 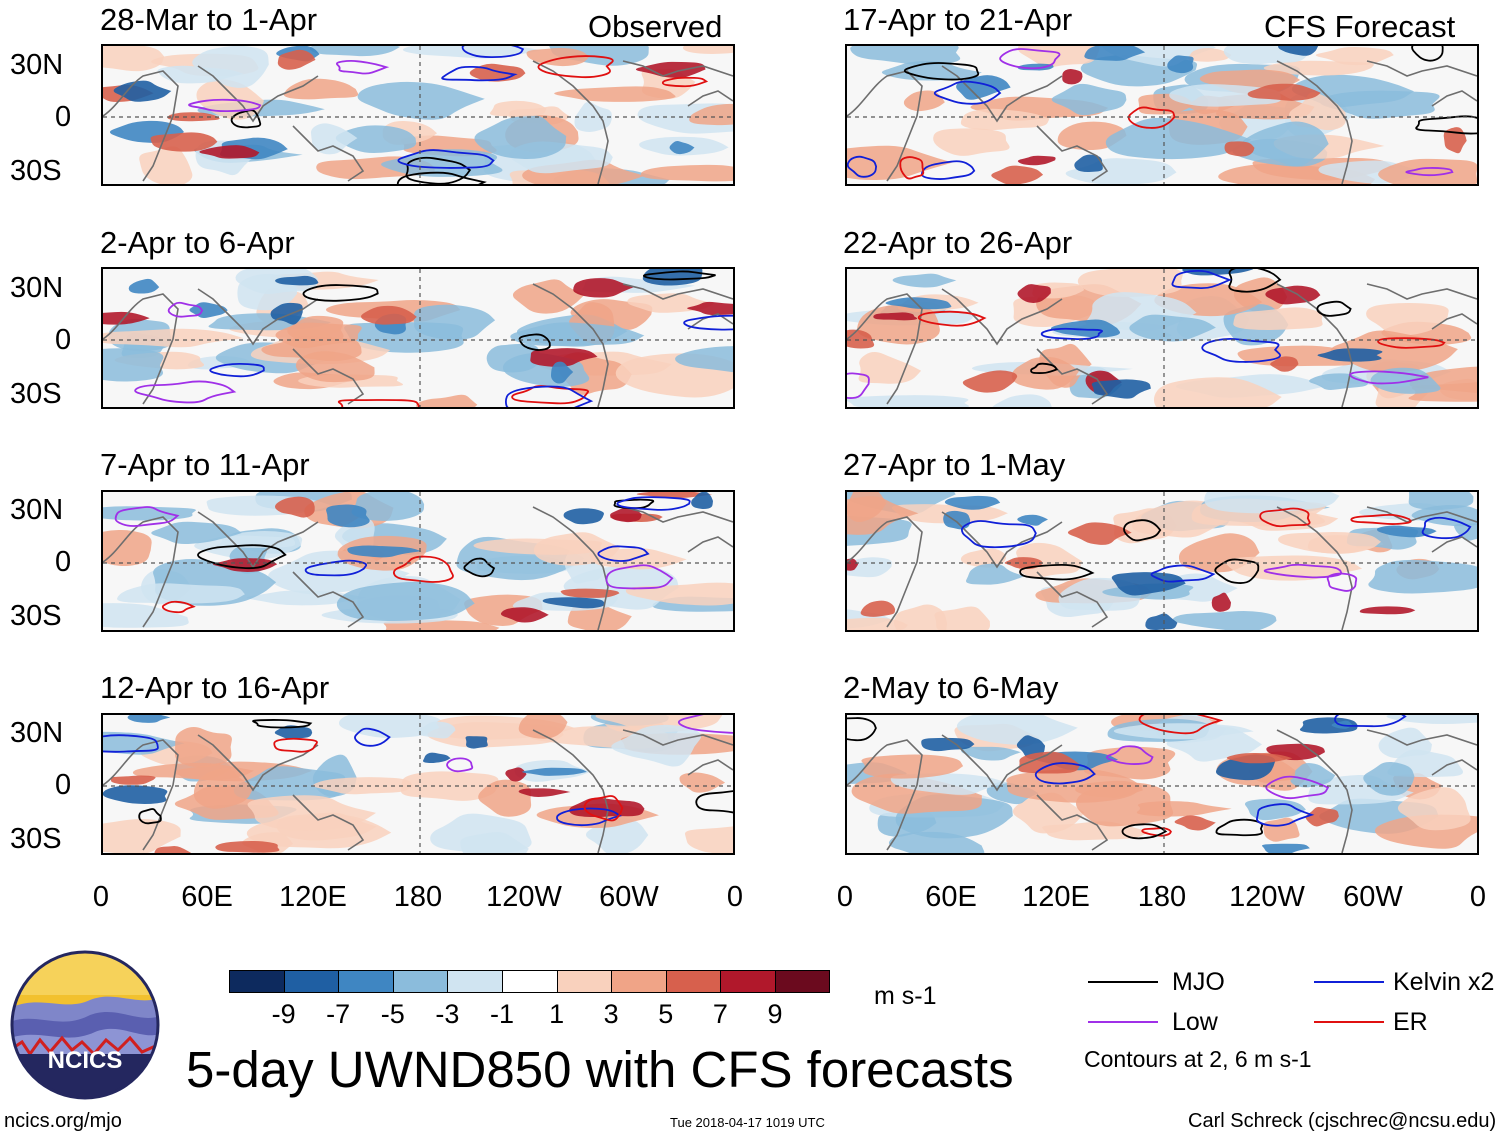 I want to click on forecast-panel-4-title: 2-May to 6-May, so click(x=951, y=687).